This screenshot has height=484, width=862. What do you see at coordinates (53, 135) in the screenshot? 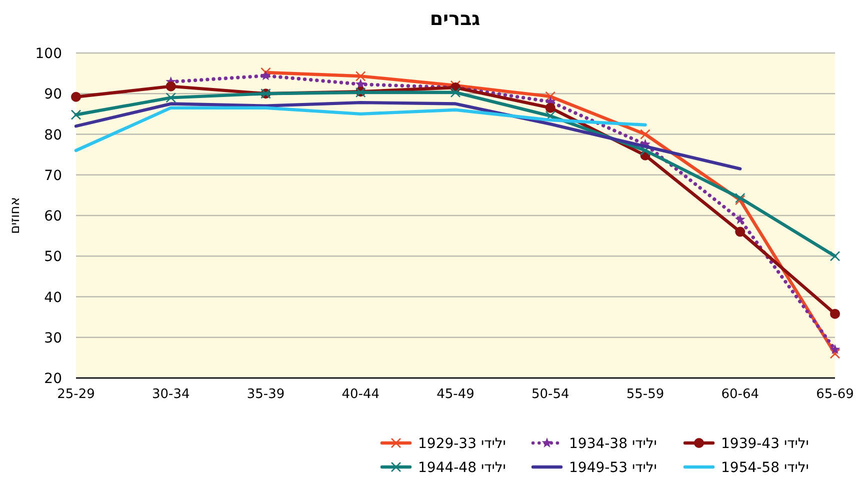
I see `y-tick-label: 80` at bounding box center [53, 135].